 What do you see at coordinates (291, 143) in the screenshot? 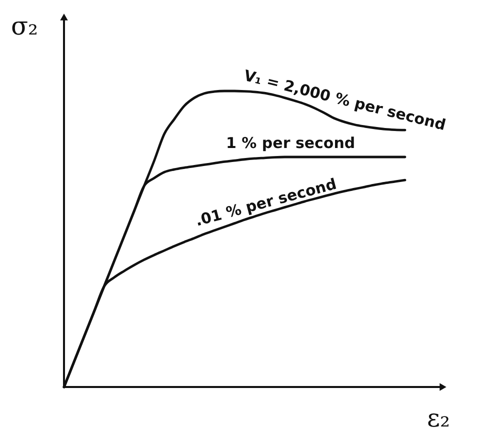
I see `series-label: 1 % per second` at bounding box center [291, 143].